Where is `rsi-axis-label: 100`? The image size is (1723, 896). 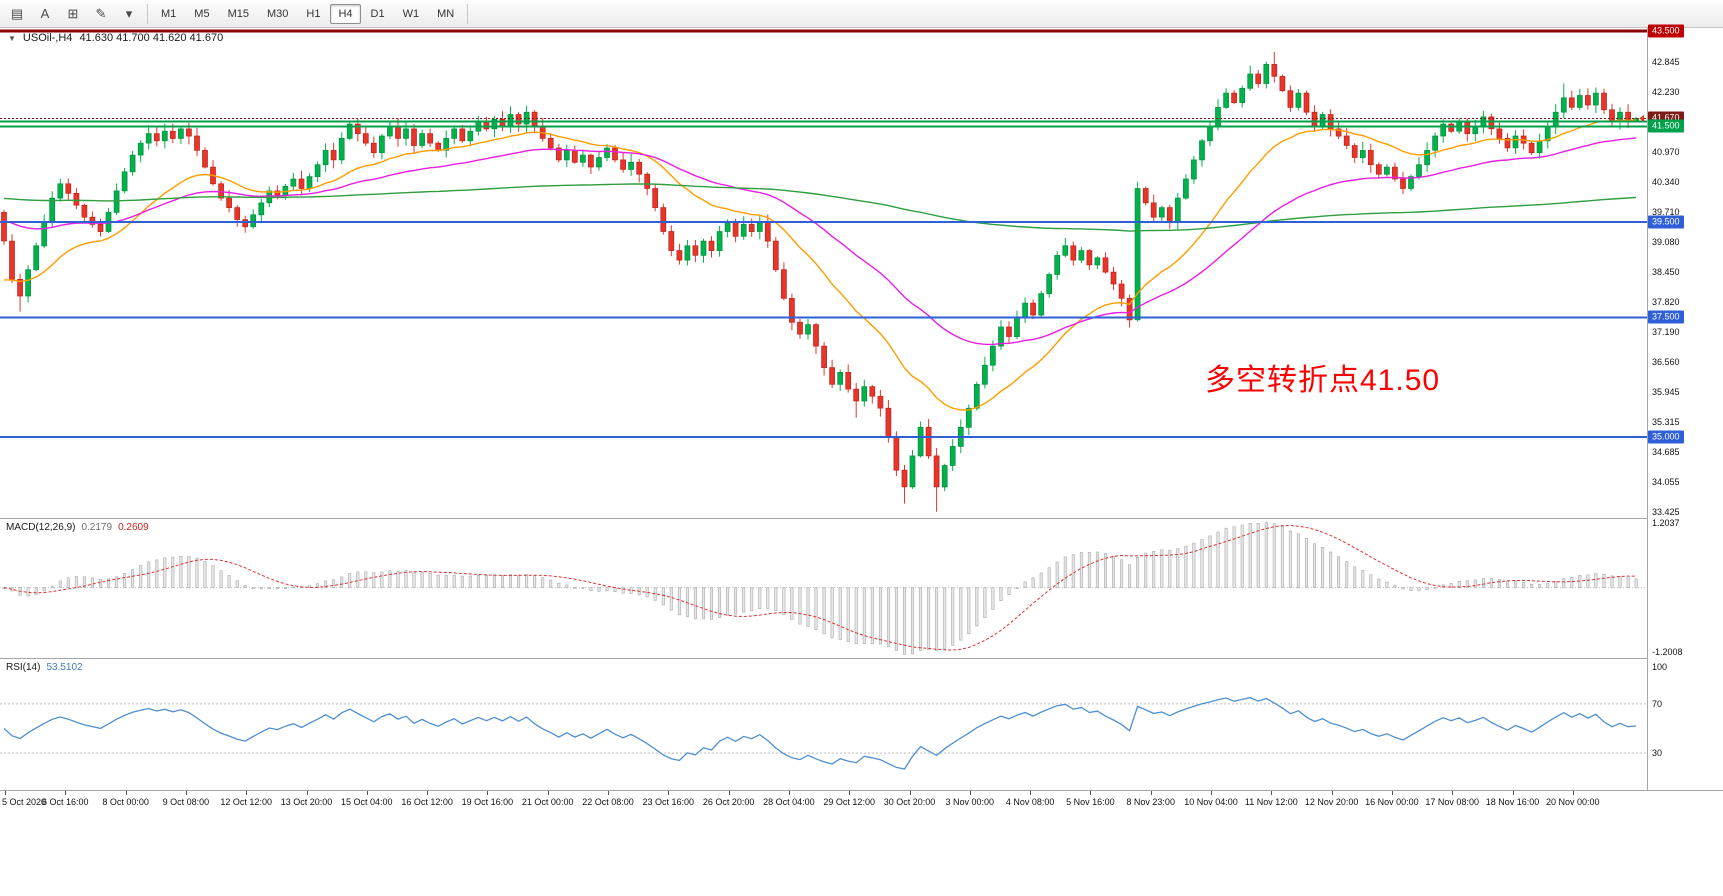
rsi-axis-label: 100 is located at coordinates (1660, 667).